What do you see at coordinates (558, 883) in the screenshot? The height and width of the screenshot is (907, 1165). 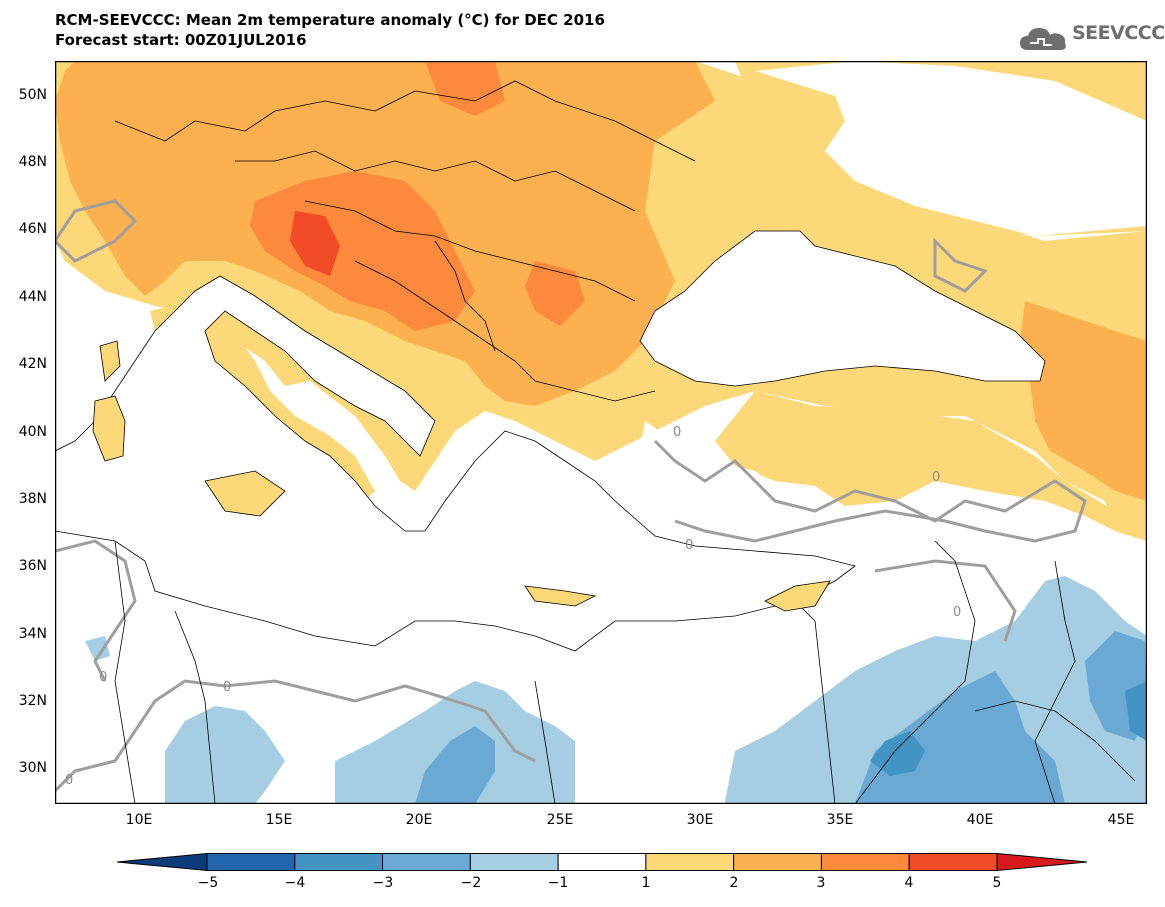 I see `colorbar-label: −1` at bounding box center [558, 883].